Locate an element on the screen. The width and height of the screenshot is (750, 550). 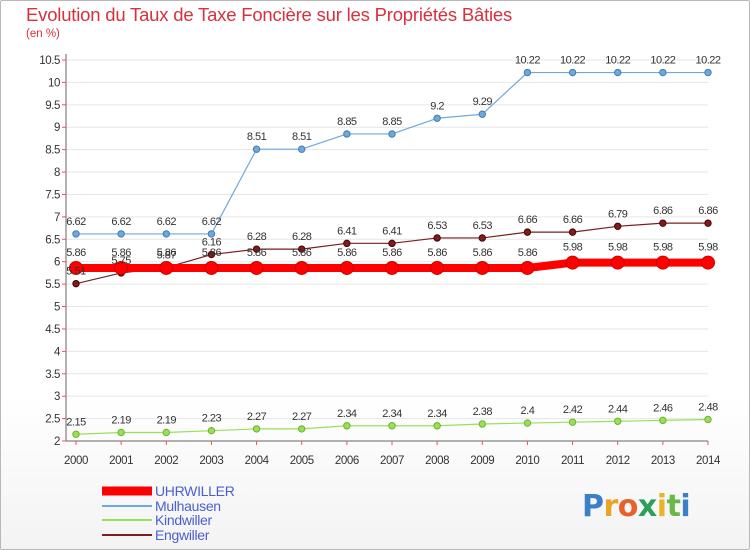
x-tick-label: 2011 is located at coordinates (572, 461).